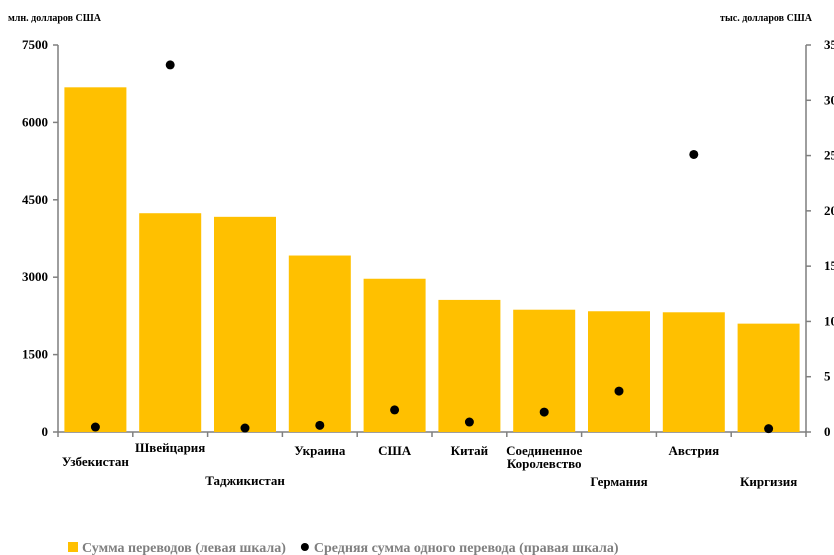  I want to click on x-tick-label: Соединенное Королевство, so click(544, 457).